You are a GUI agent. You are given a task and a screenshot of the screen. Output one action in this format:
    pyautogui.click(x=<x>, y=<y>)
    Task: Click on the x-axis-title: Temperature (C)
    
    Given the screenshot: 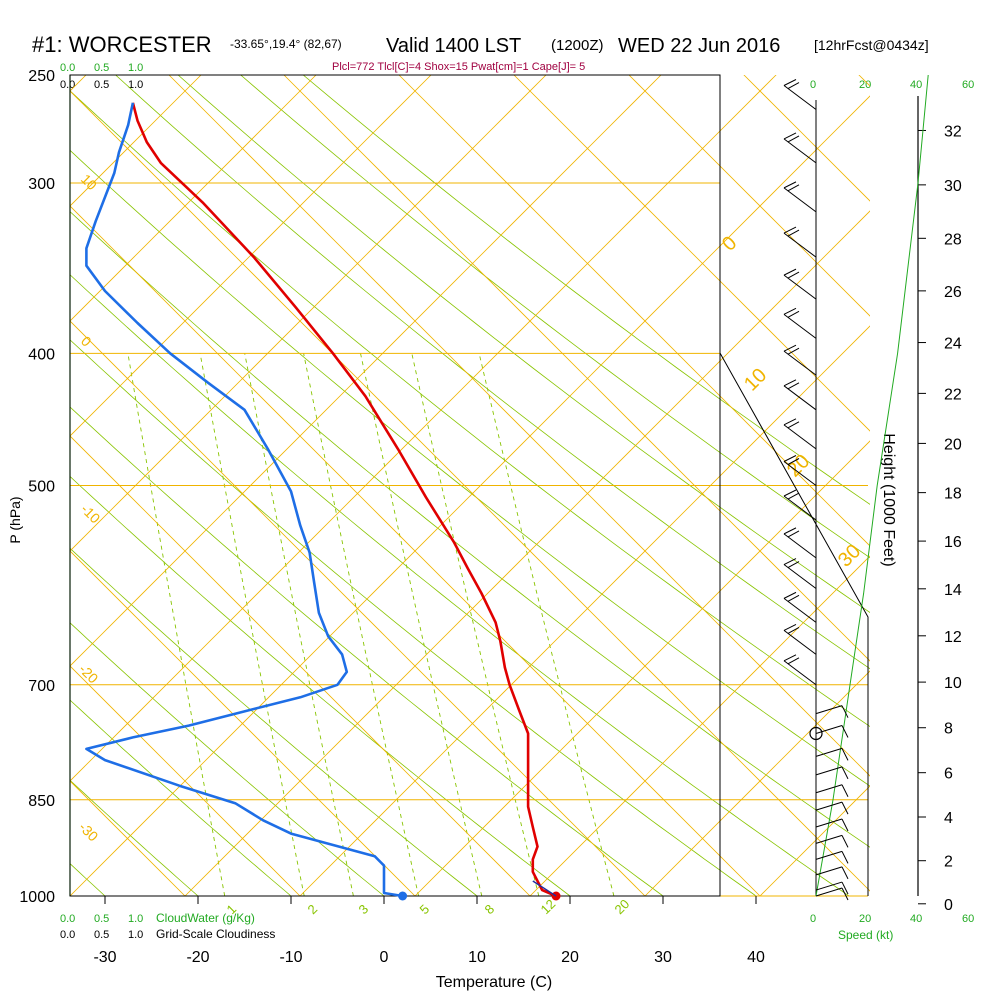 What is the action you would take?
    pyautogui.click(x=494, y=982)
    